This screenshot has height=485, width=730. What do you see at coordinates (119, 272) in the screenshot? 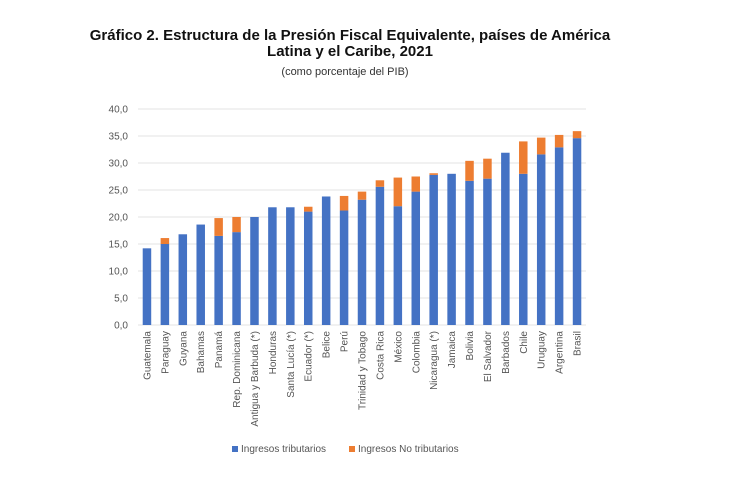
I see `y-tick-label: 10,0` at bounding box center [119, 272].